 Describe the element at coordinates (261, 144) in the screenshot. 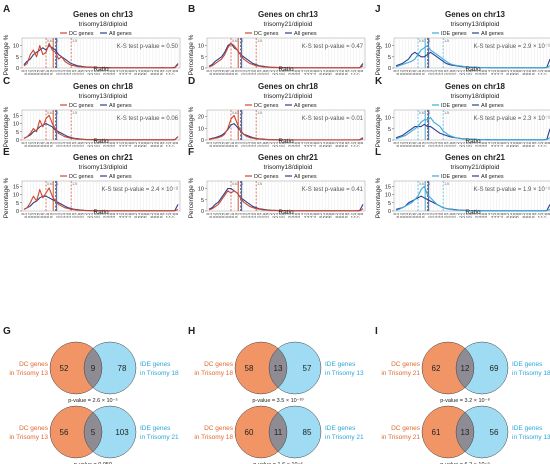

I see `x-tick-label: 1.7` at that location.